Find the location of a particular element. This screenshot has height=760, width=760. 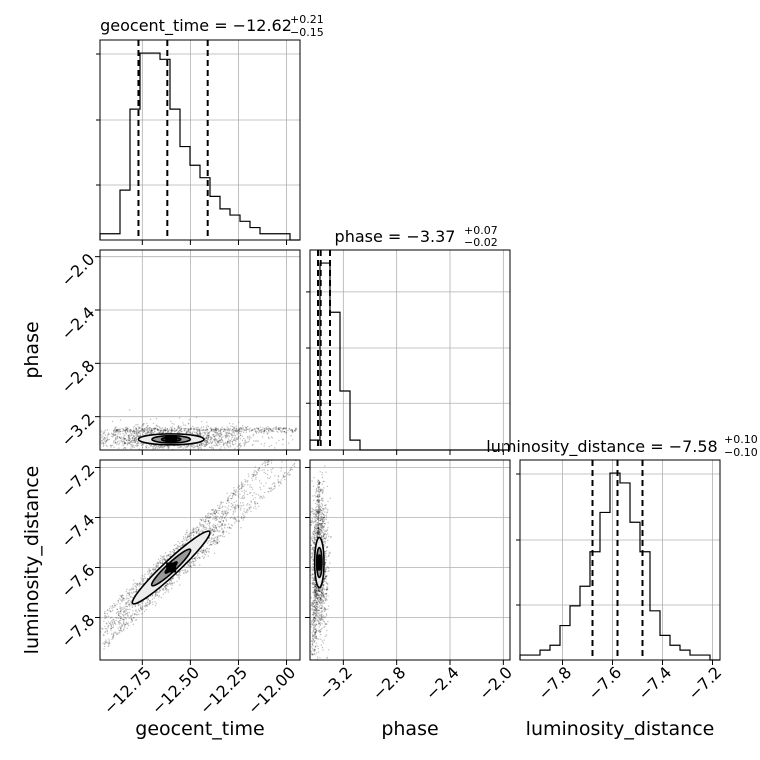

title-geocent-time-minus: −0.15 is located at coordinates (307, 32).